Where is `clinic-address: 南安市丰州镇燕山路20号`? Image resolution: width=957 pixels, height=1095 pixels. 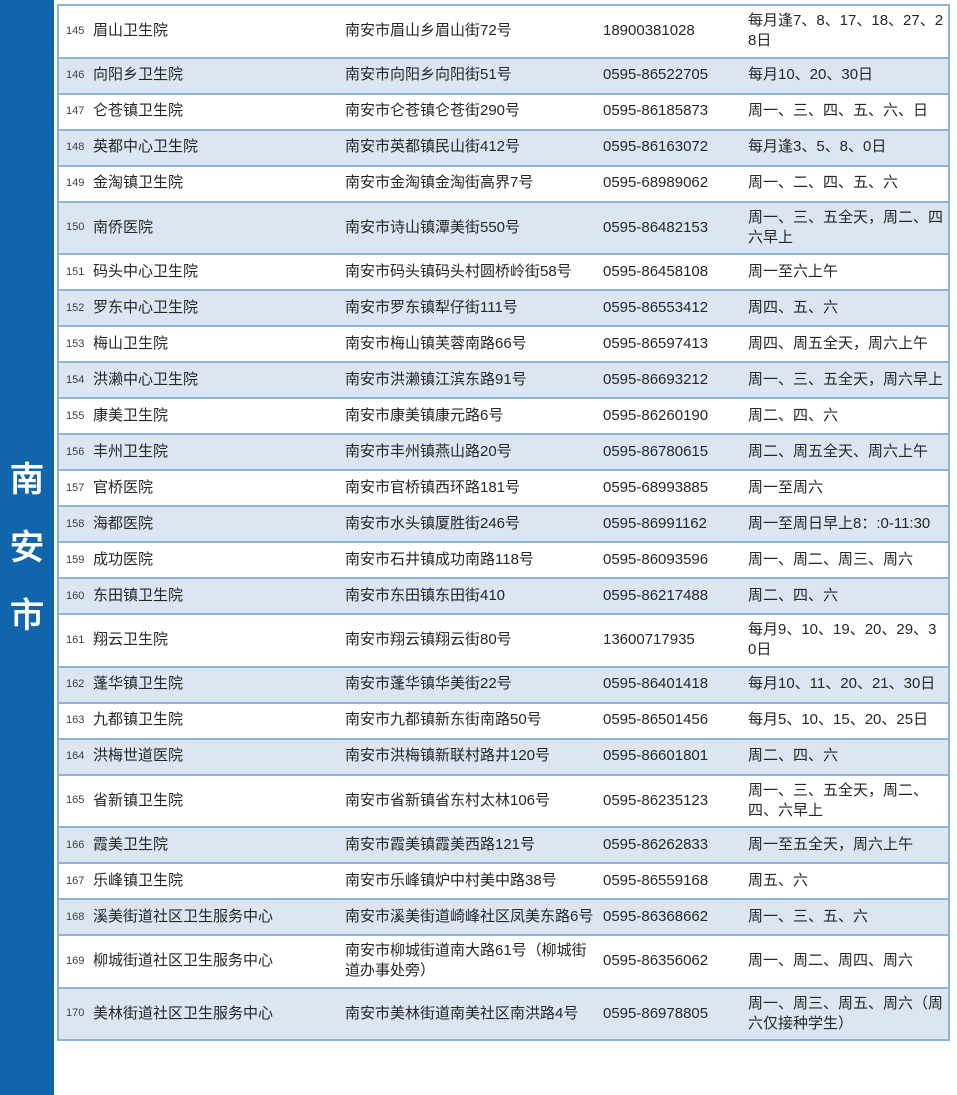
clinic-address: 南安市丰州镇燕山路20号 is located at coordinates (428, 451).